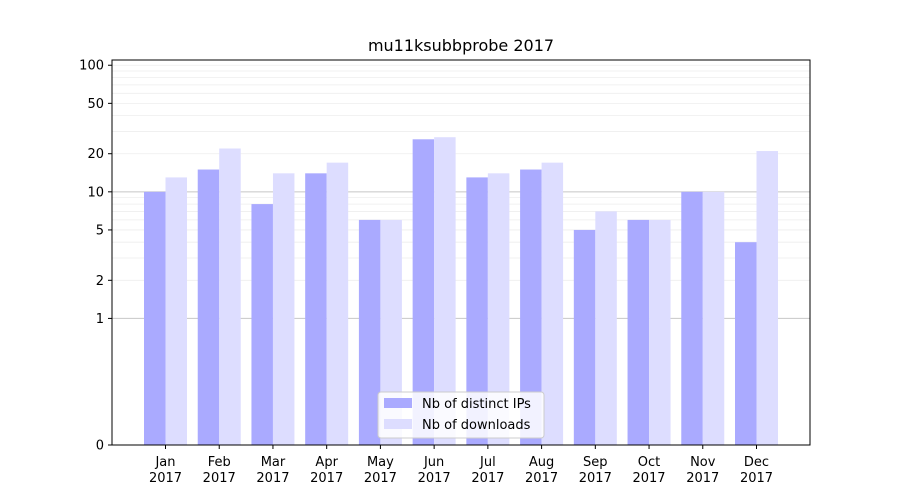  I want to click on legend-label: Nb of distinct IPs, so click(476, 404).